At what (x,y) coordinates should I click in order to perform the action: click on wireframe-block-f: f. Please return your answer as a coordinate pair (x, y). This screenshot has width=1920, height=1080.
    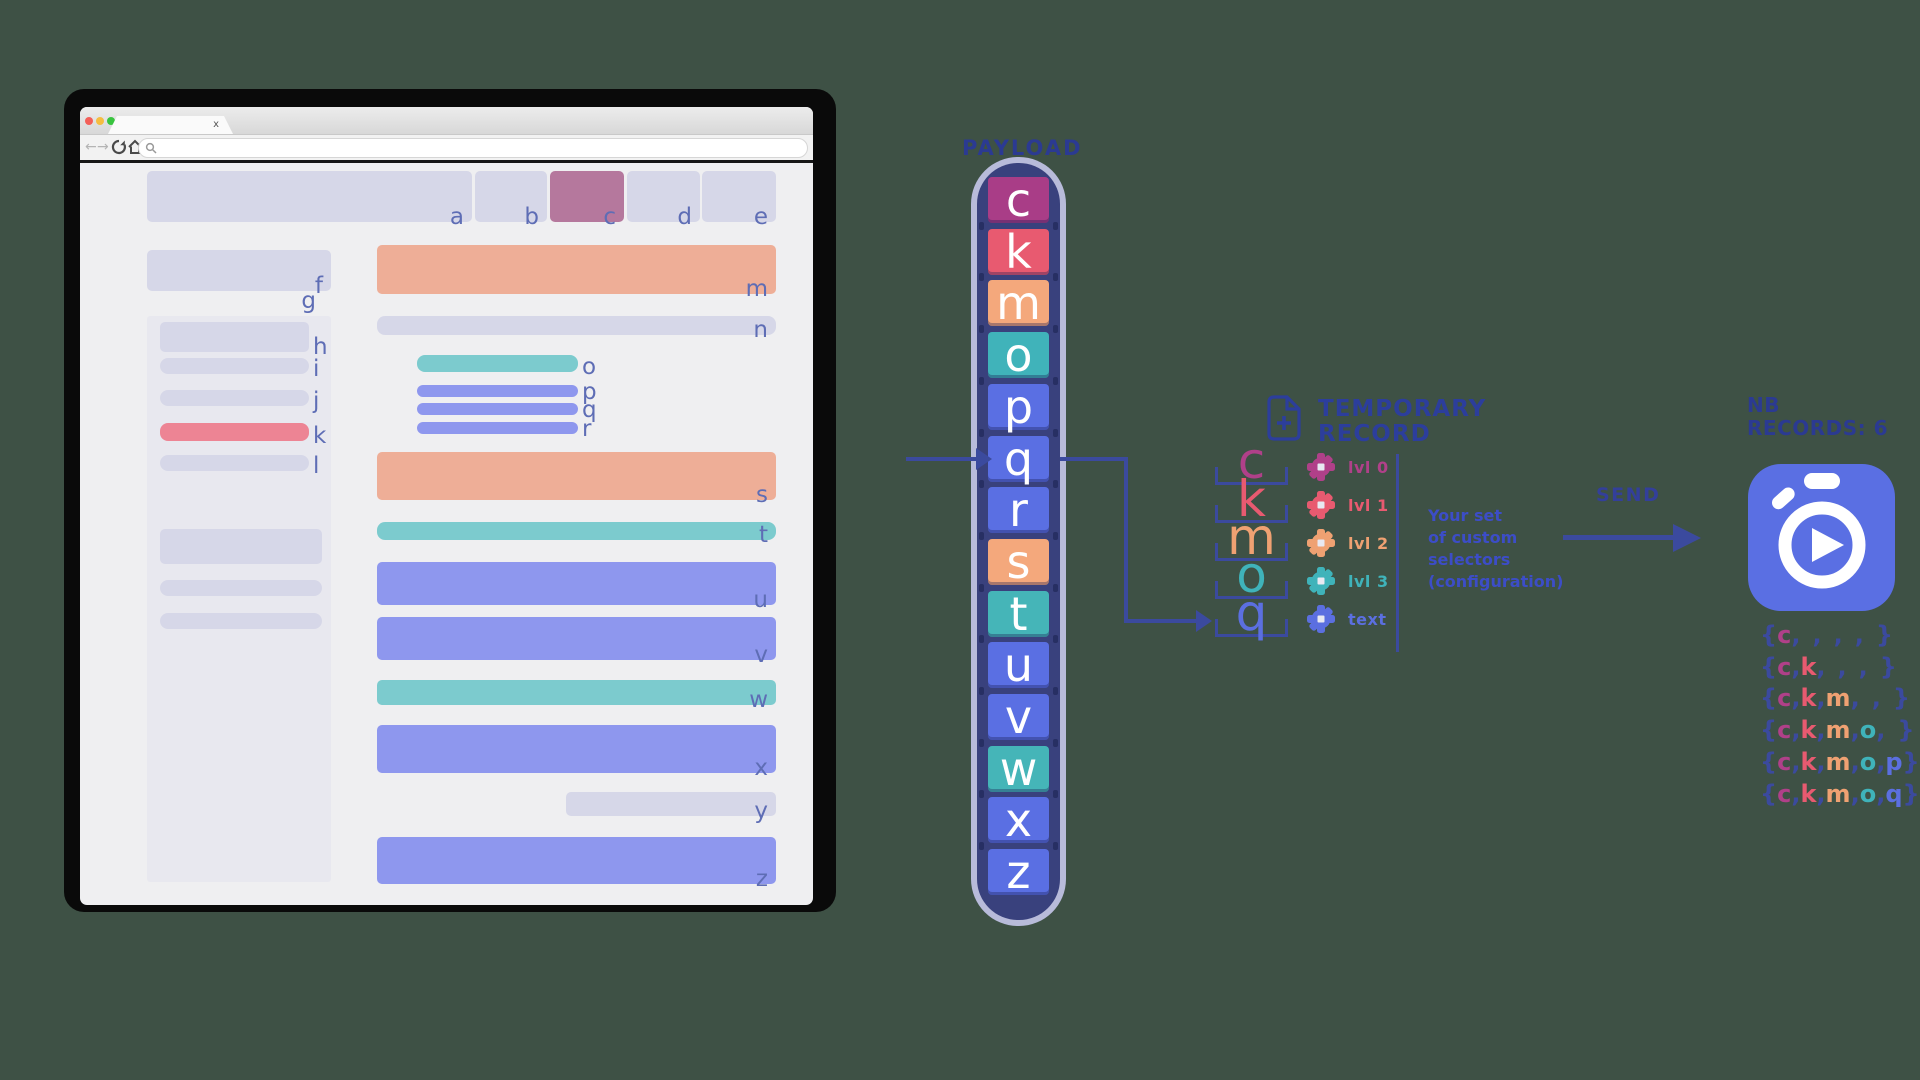
    Looking at the image, I should click on (239, 274).